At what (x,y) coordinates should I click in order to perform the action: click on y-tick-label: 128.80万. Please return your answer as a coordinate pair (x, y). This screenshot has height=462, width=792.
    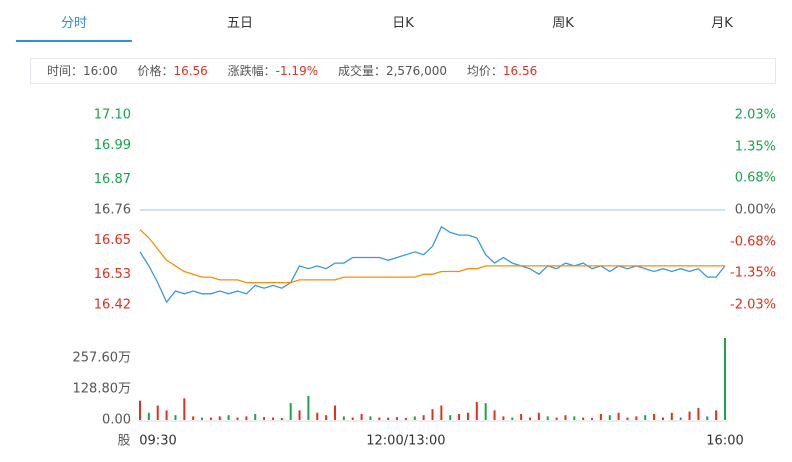
    Looking at the image, I should click on (102, 388).